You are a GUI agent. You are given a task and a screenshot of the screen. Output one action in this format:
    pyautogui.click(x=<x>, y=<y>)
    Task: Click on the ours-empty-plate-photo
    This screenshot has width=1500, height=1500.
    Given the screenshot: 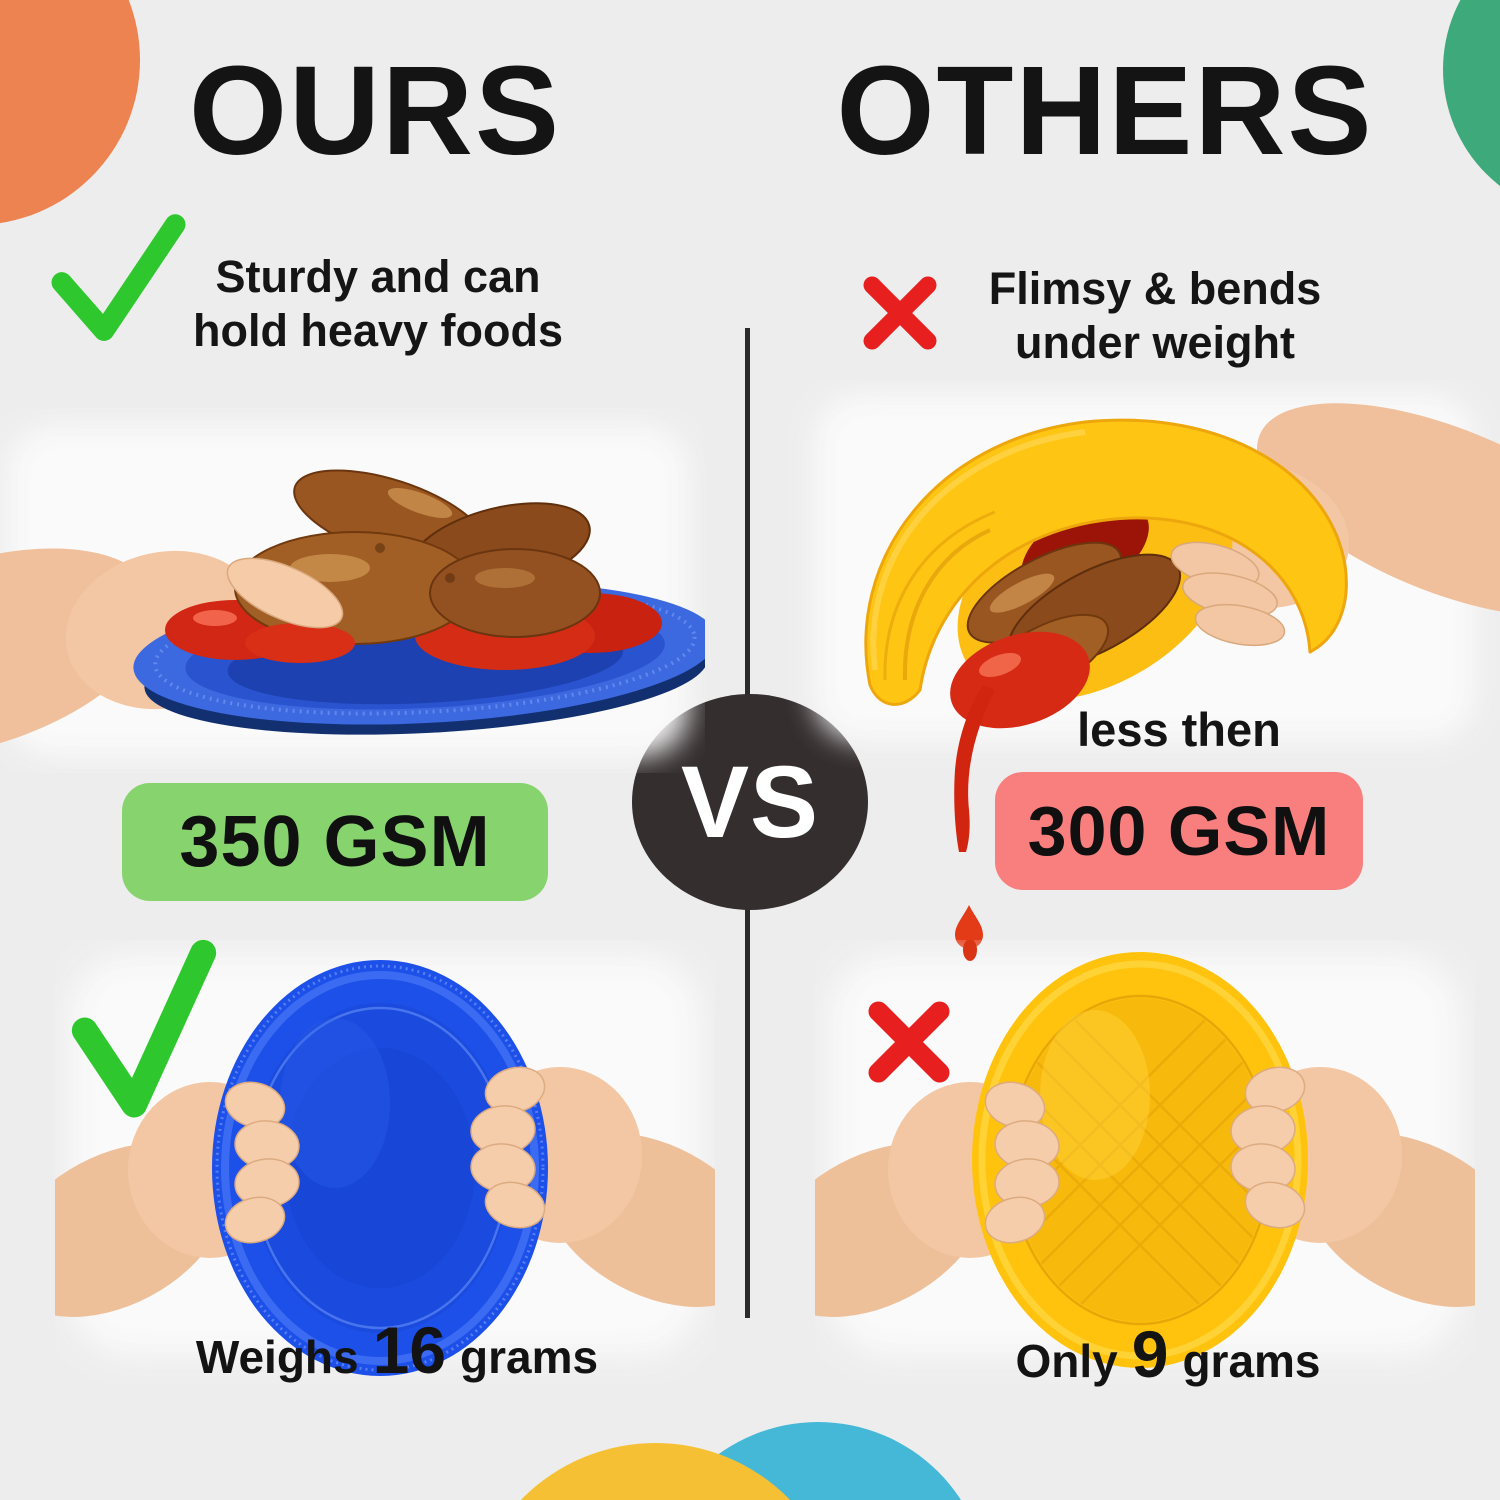 What is the action you would take?
    pyautogui.click(x=385, y=1162)
    